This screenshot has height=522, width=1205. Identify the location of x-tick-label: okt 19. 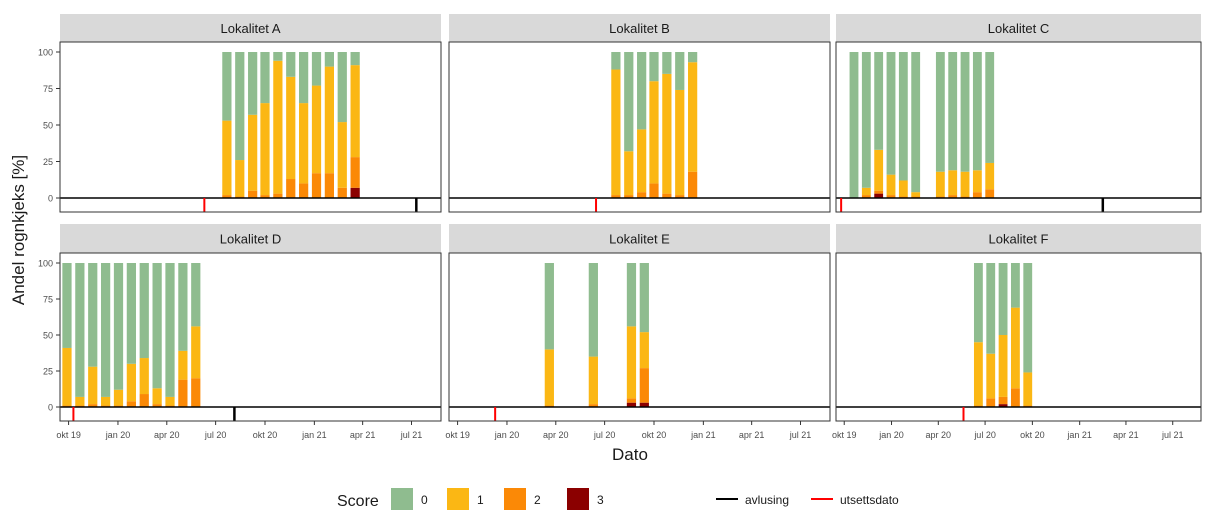
(68, 435).